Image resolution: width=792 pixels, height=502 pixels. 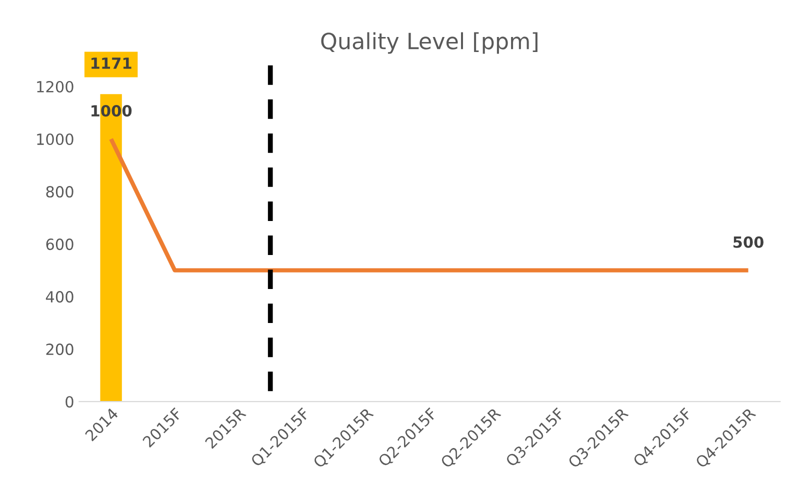 I want to click on y-tick-label: 1200, so click(x=55, y=86).